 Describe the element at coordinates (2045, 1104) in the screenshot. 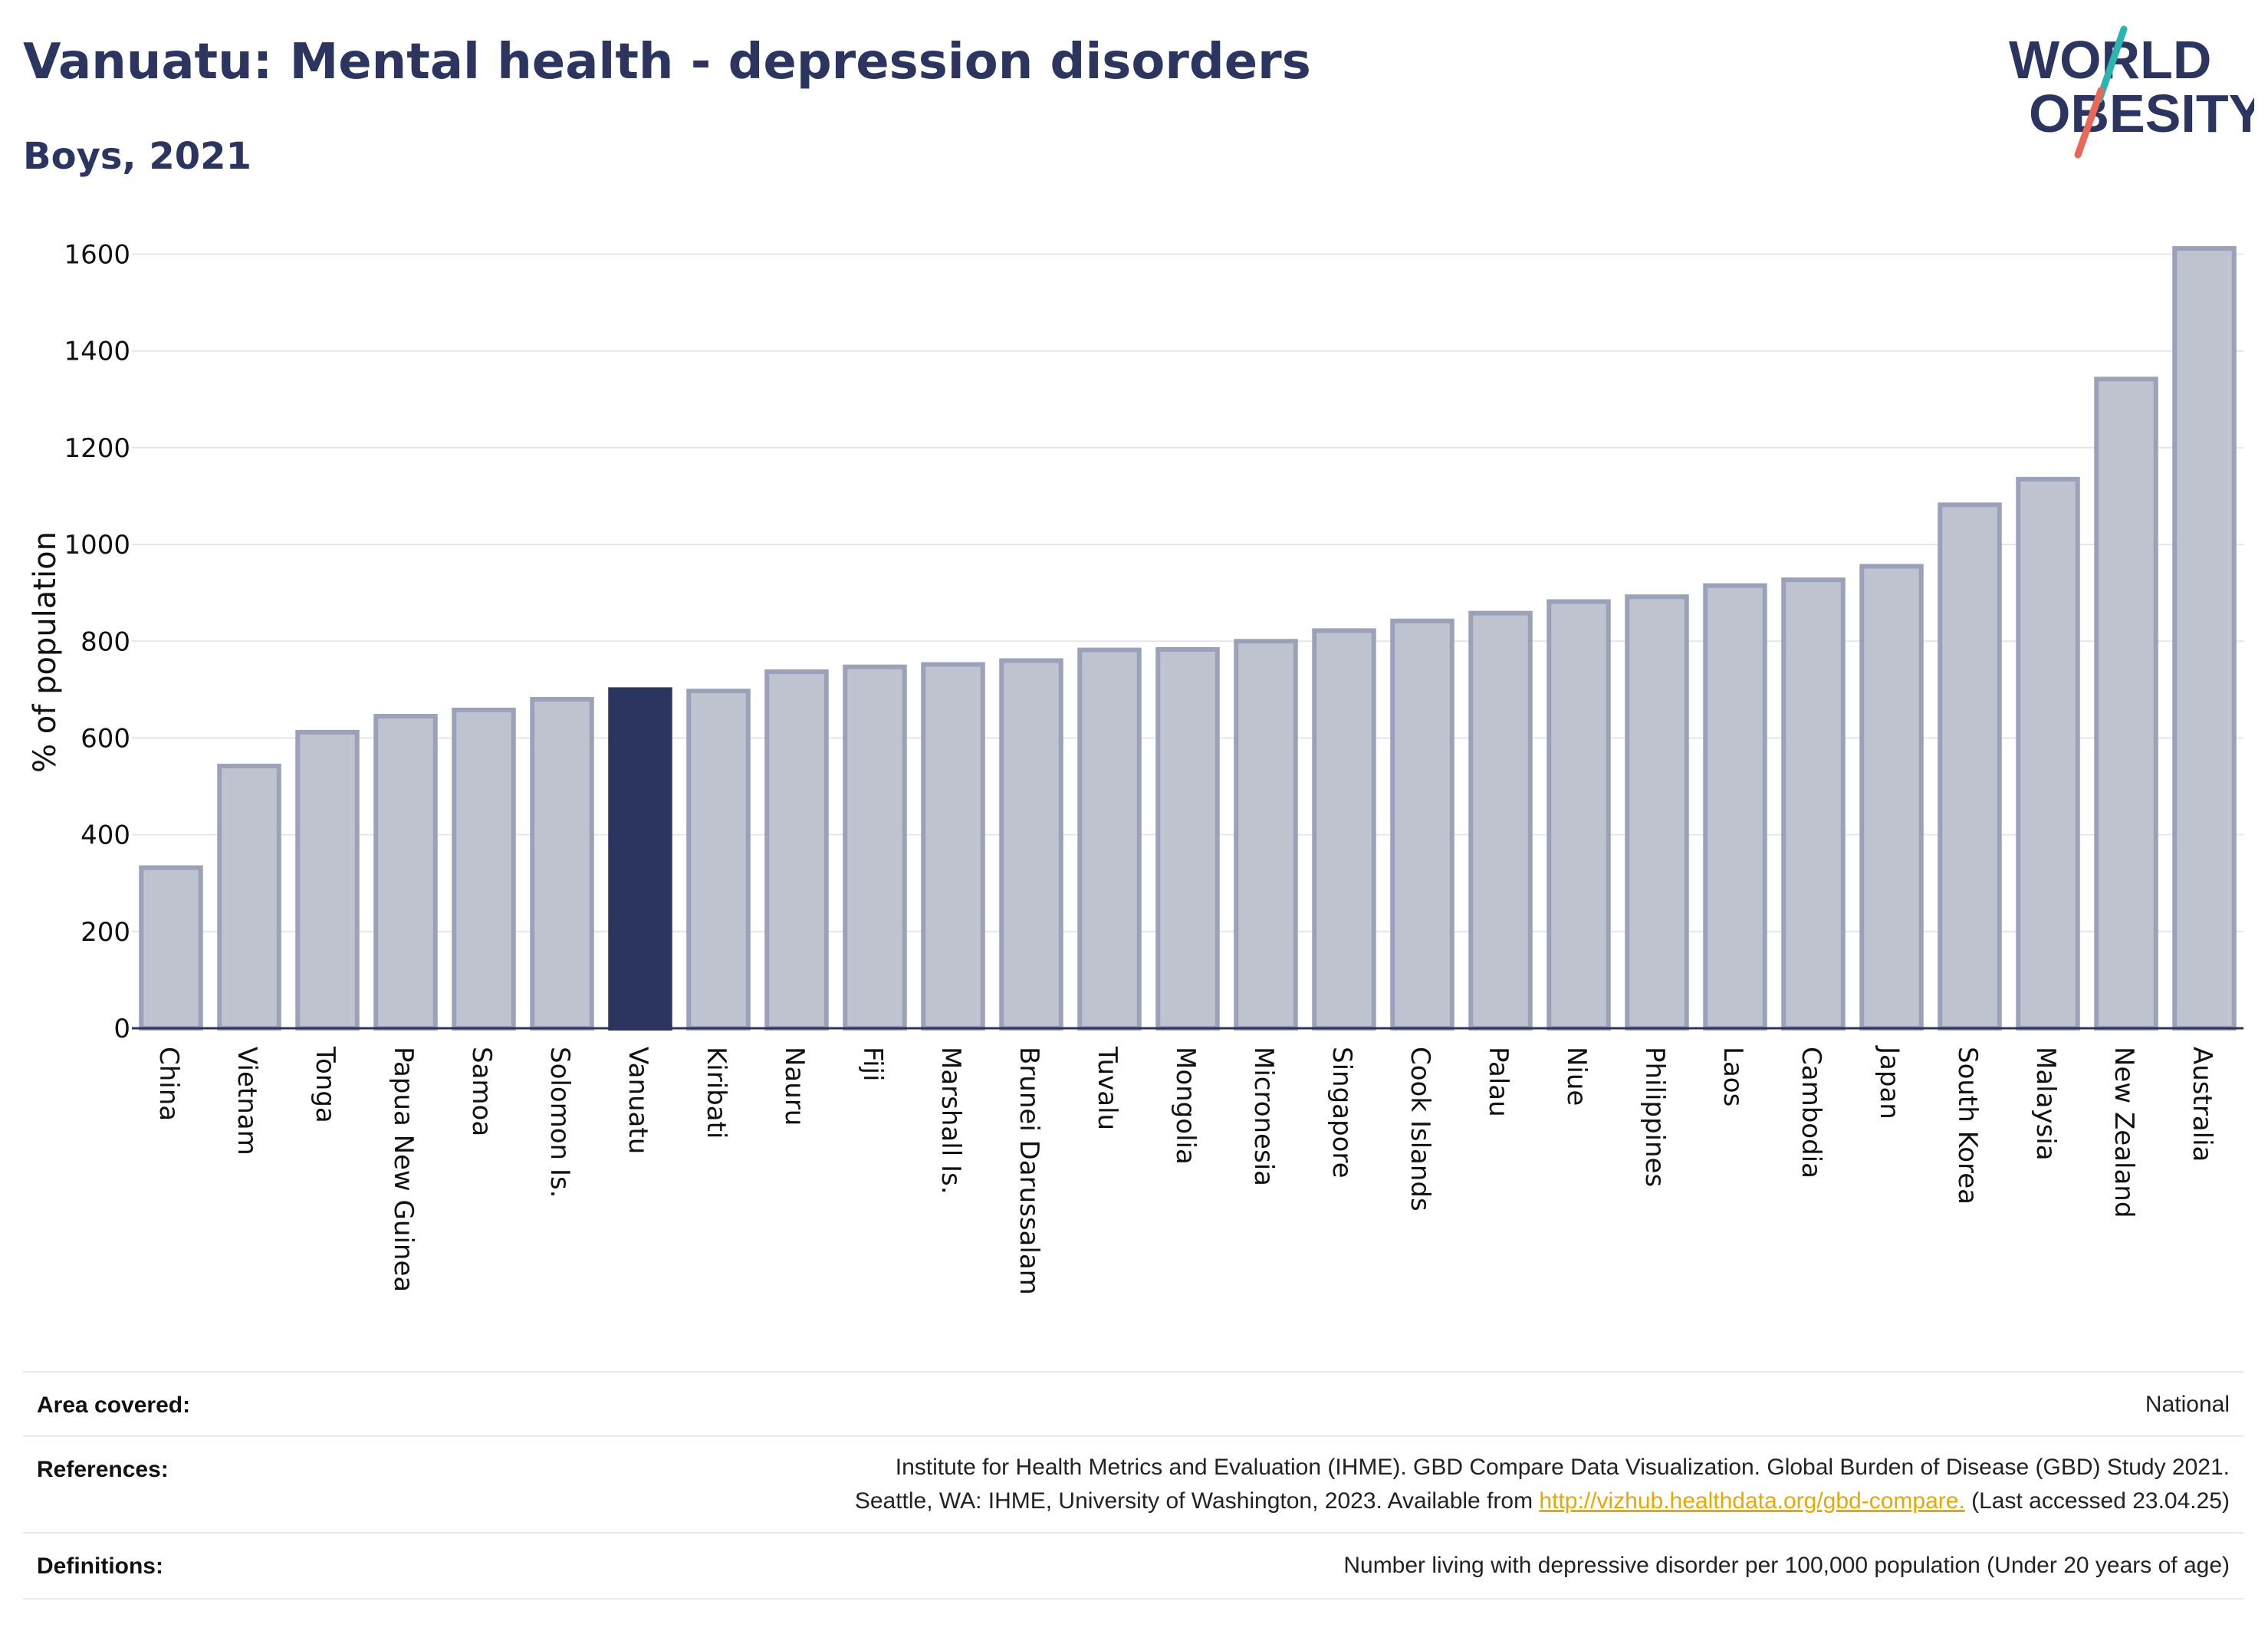

I see `x-tick-label: Malaysia` at that location.